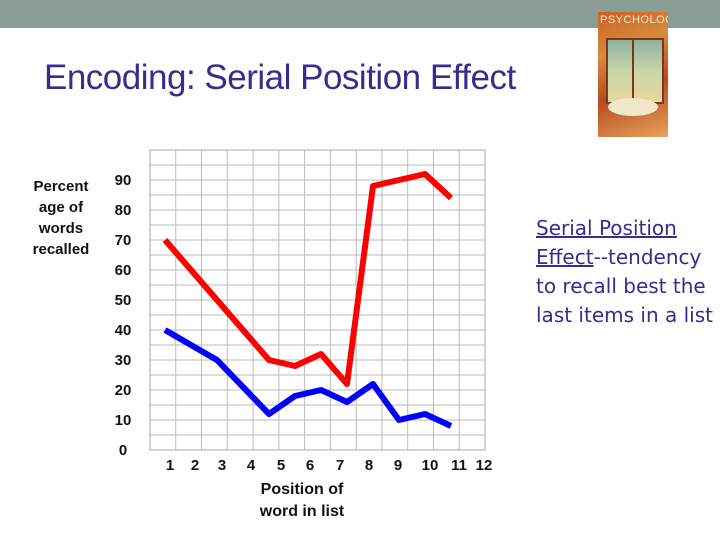 The image size is (720, 540). What do you see at coordinates (280, 77) in the screenshot?
I see `slide-title: Encoding: Serial Position Effect` at bounding box center [280, 77].